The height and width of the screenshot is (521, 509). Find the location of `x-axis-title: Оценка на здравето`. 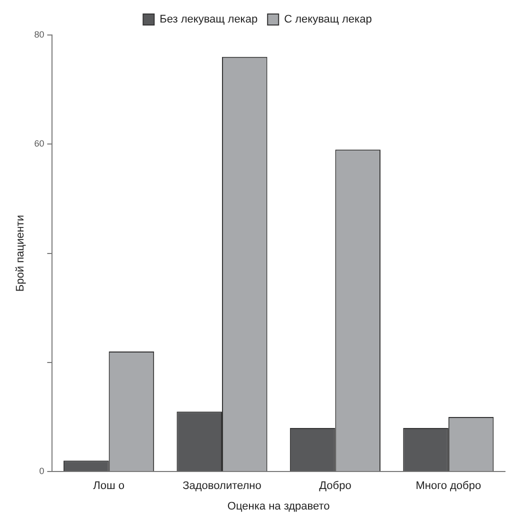

x-axis-title: Оценка на здравето is located at coordinates (278, 506).